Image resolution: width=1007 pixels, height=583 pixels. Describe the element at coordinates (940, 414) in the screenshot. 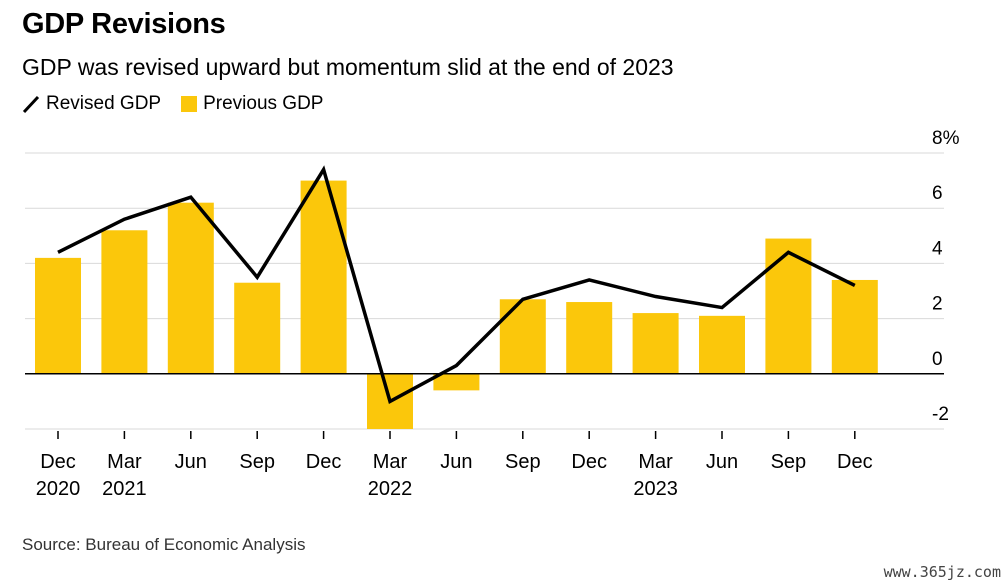

I see `y-tick-label: -2` at that location.